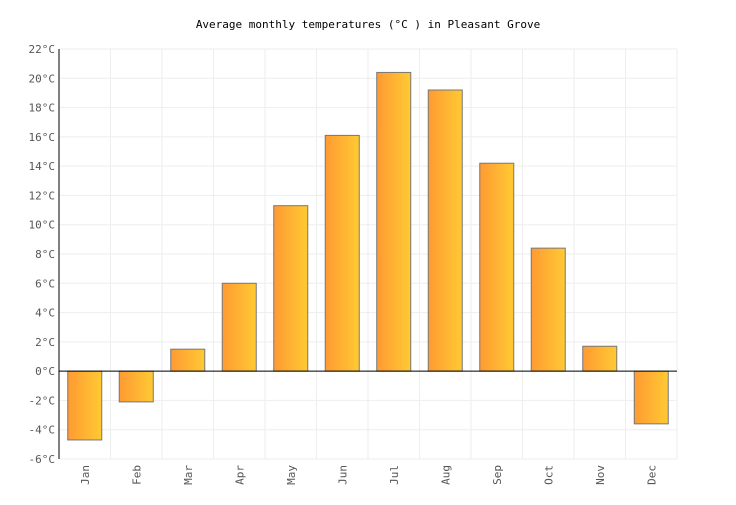 This screenshot has width=736, height=505. What do you see at coordinates (42, 137) in the screenshot?
I see `y-tick-label: 16°C` at bounding box center [42, 137].